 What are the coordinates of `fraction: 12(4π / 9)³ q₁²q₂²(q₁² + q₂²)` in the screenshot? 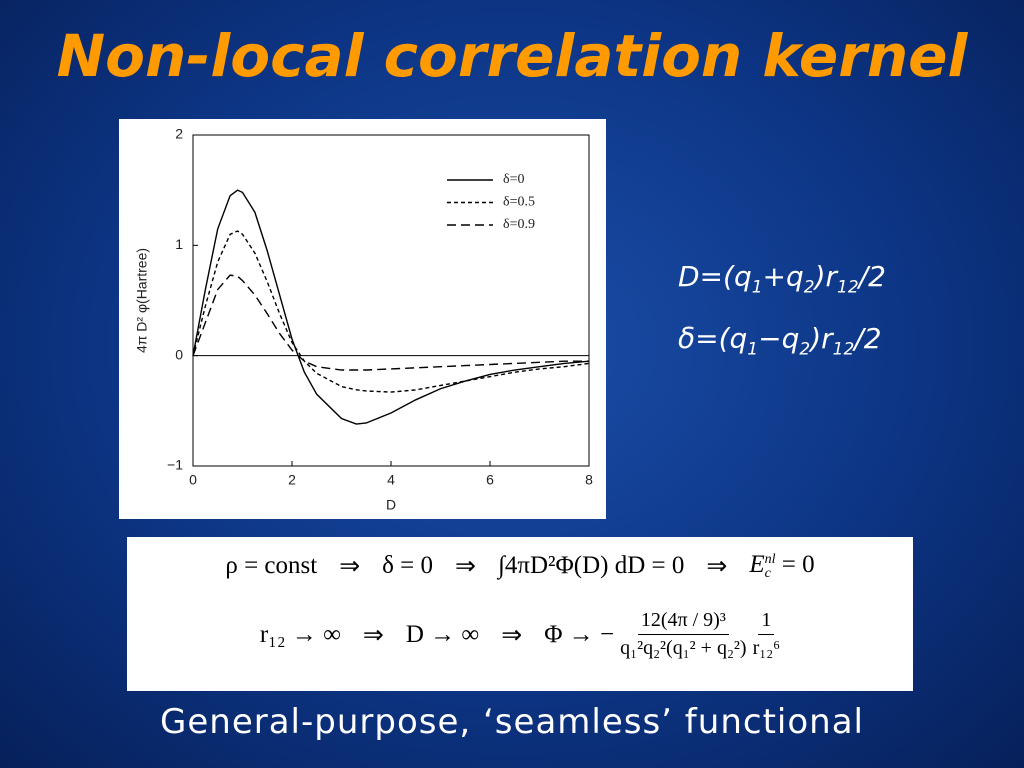 It's located at (683, 634).